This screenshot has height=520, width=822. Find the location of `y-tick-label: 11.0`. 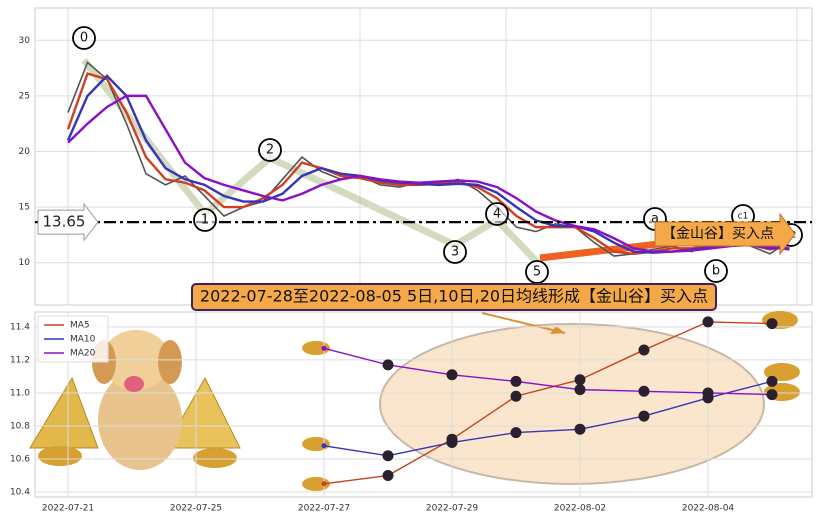

y-tick-label: 11.0 is located at coordinates (20, 393).